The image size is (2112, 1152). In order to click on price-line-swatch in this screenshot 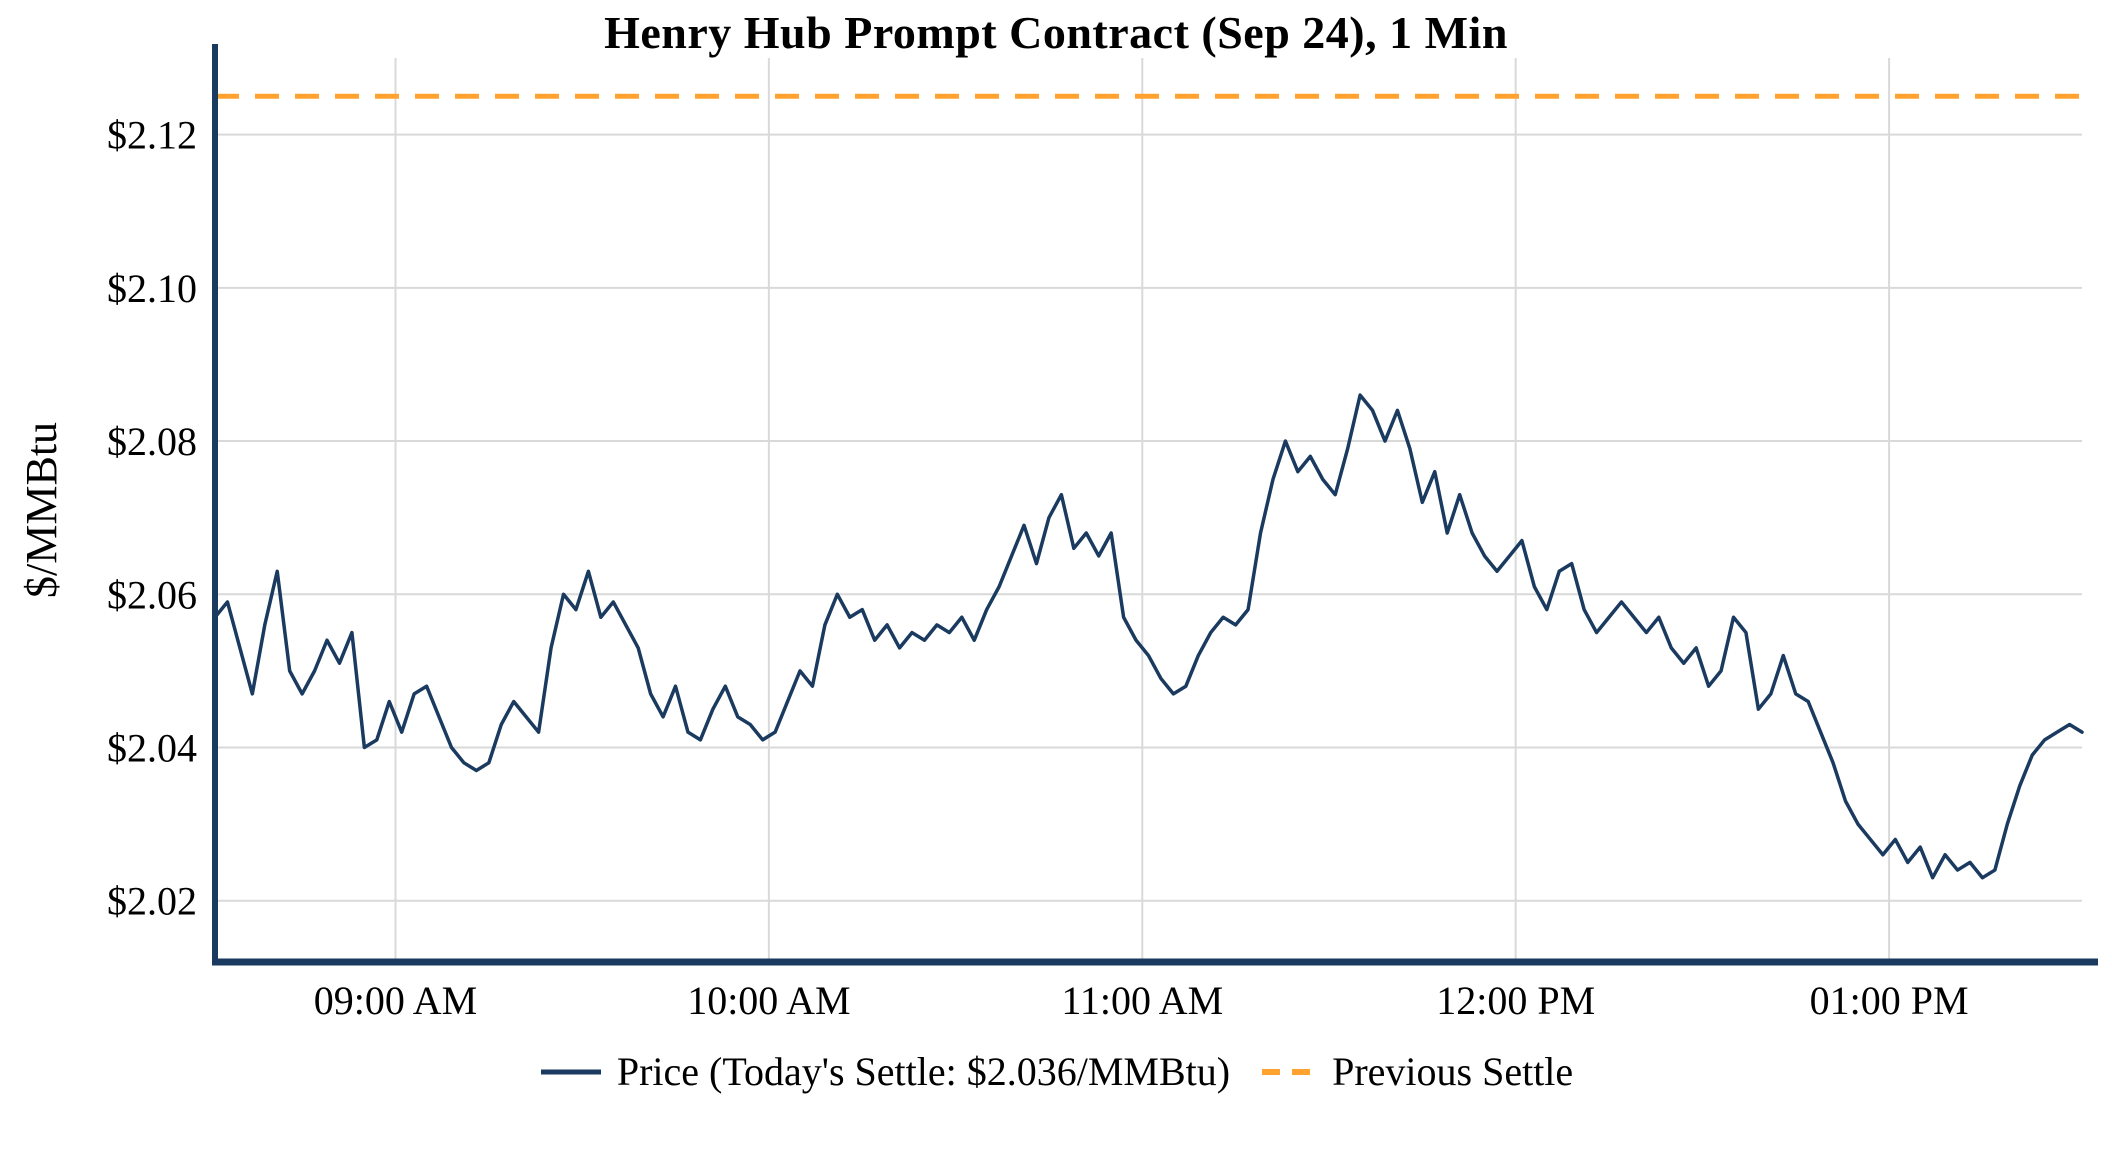, I will do `click(570, 1071)`.